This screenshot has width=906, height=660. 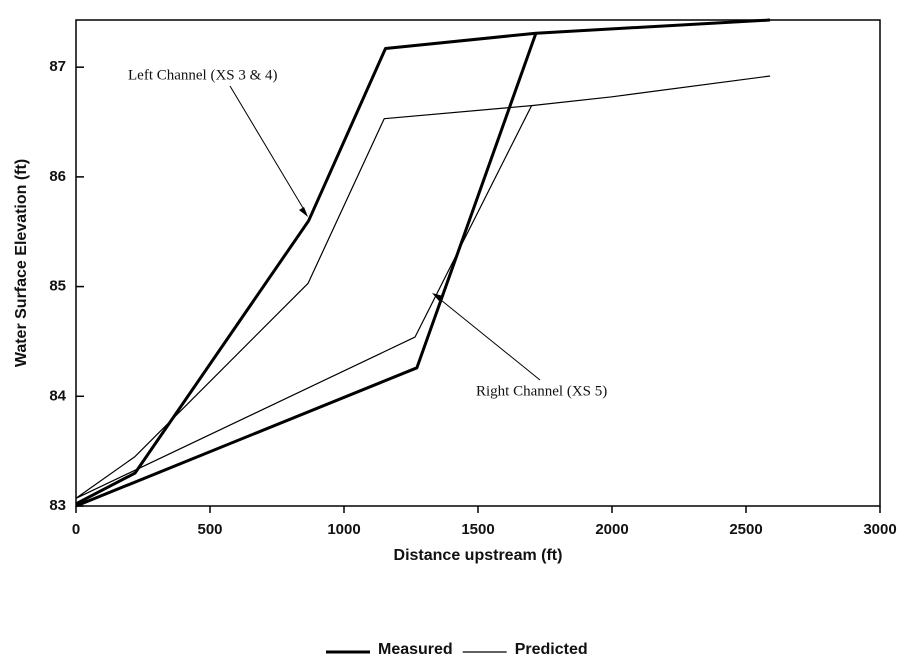 What do you see at coordinates (611, 529) in the screenshot?
I see `x-tick-label: 2000` at bounding box center [611, 529].